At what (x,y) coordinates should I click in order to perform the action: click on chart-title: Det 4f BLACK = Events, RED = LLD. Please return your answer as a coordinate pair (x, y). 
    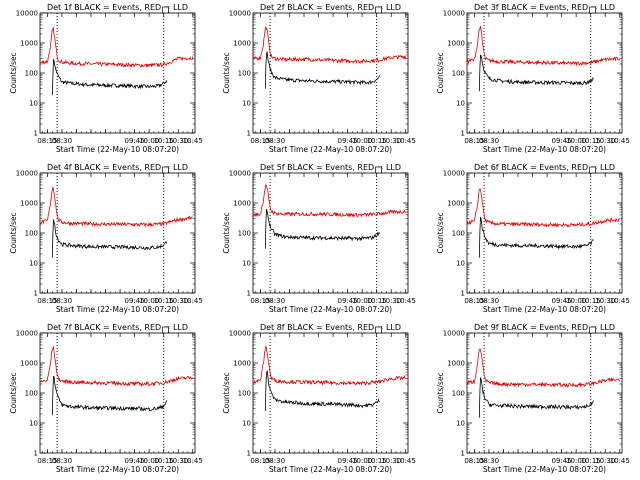
    Looking at the image, I should click on (117, 167).